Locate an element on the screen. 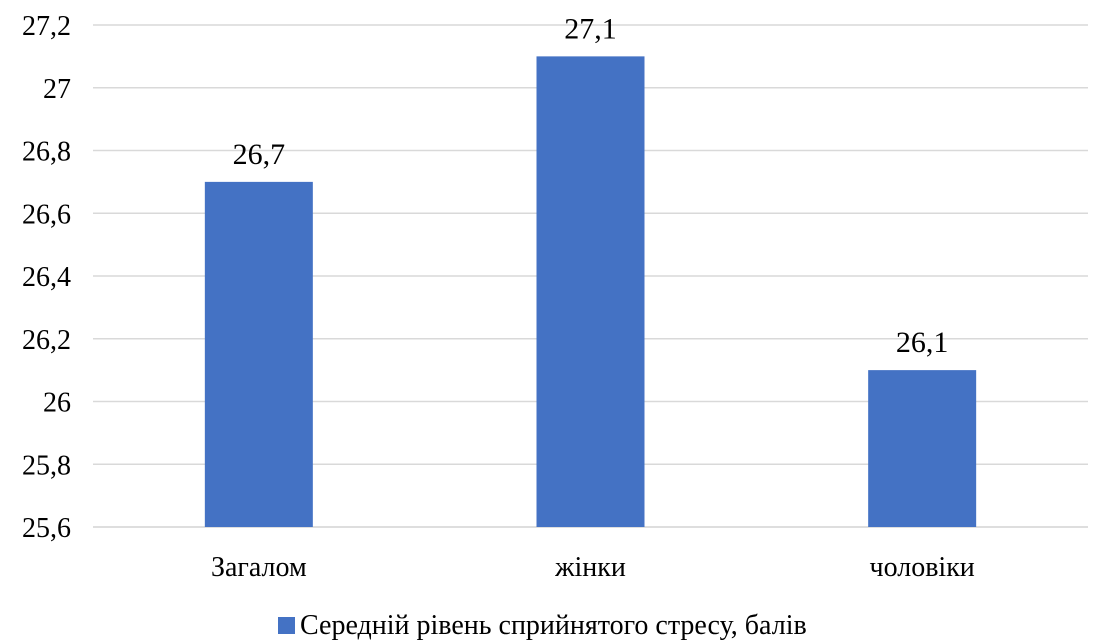 The width and height of the screenshot is (1114, 641). y-axis-tick-labels: 25,6 25,8 26 26,2 26,4 26,6 26,8 27 27,2 is located at coordinates (46, 277).